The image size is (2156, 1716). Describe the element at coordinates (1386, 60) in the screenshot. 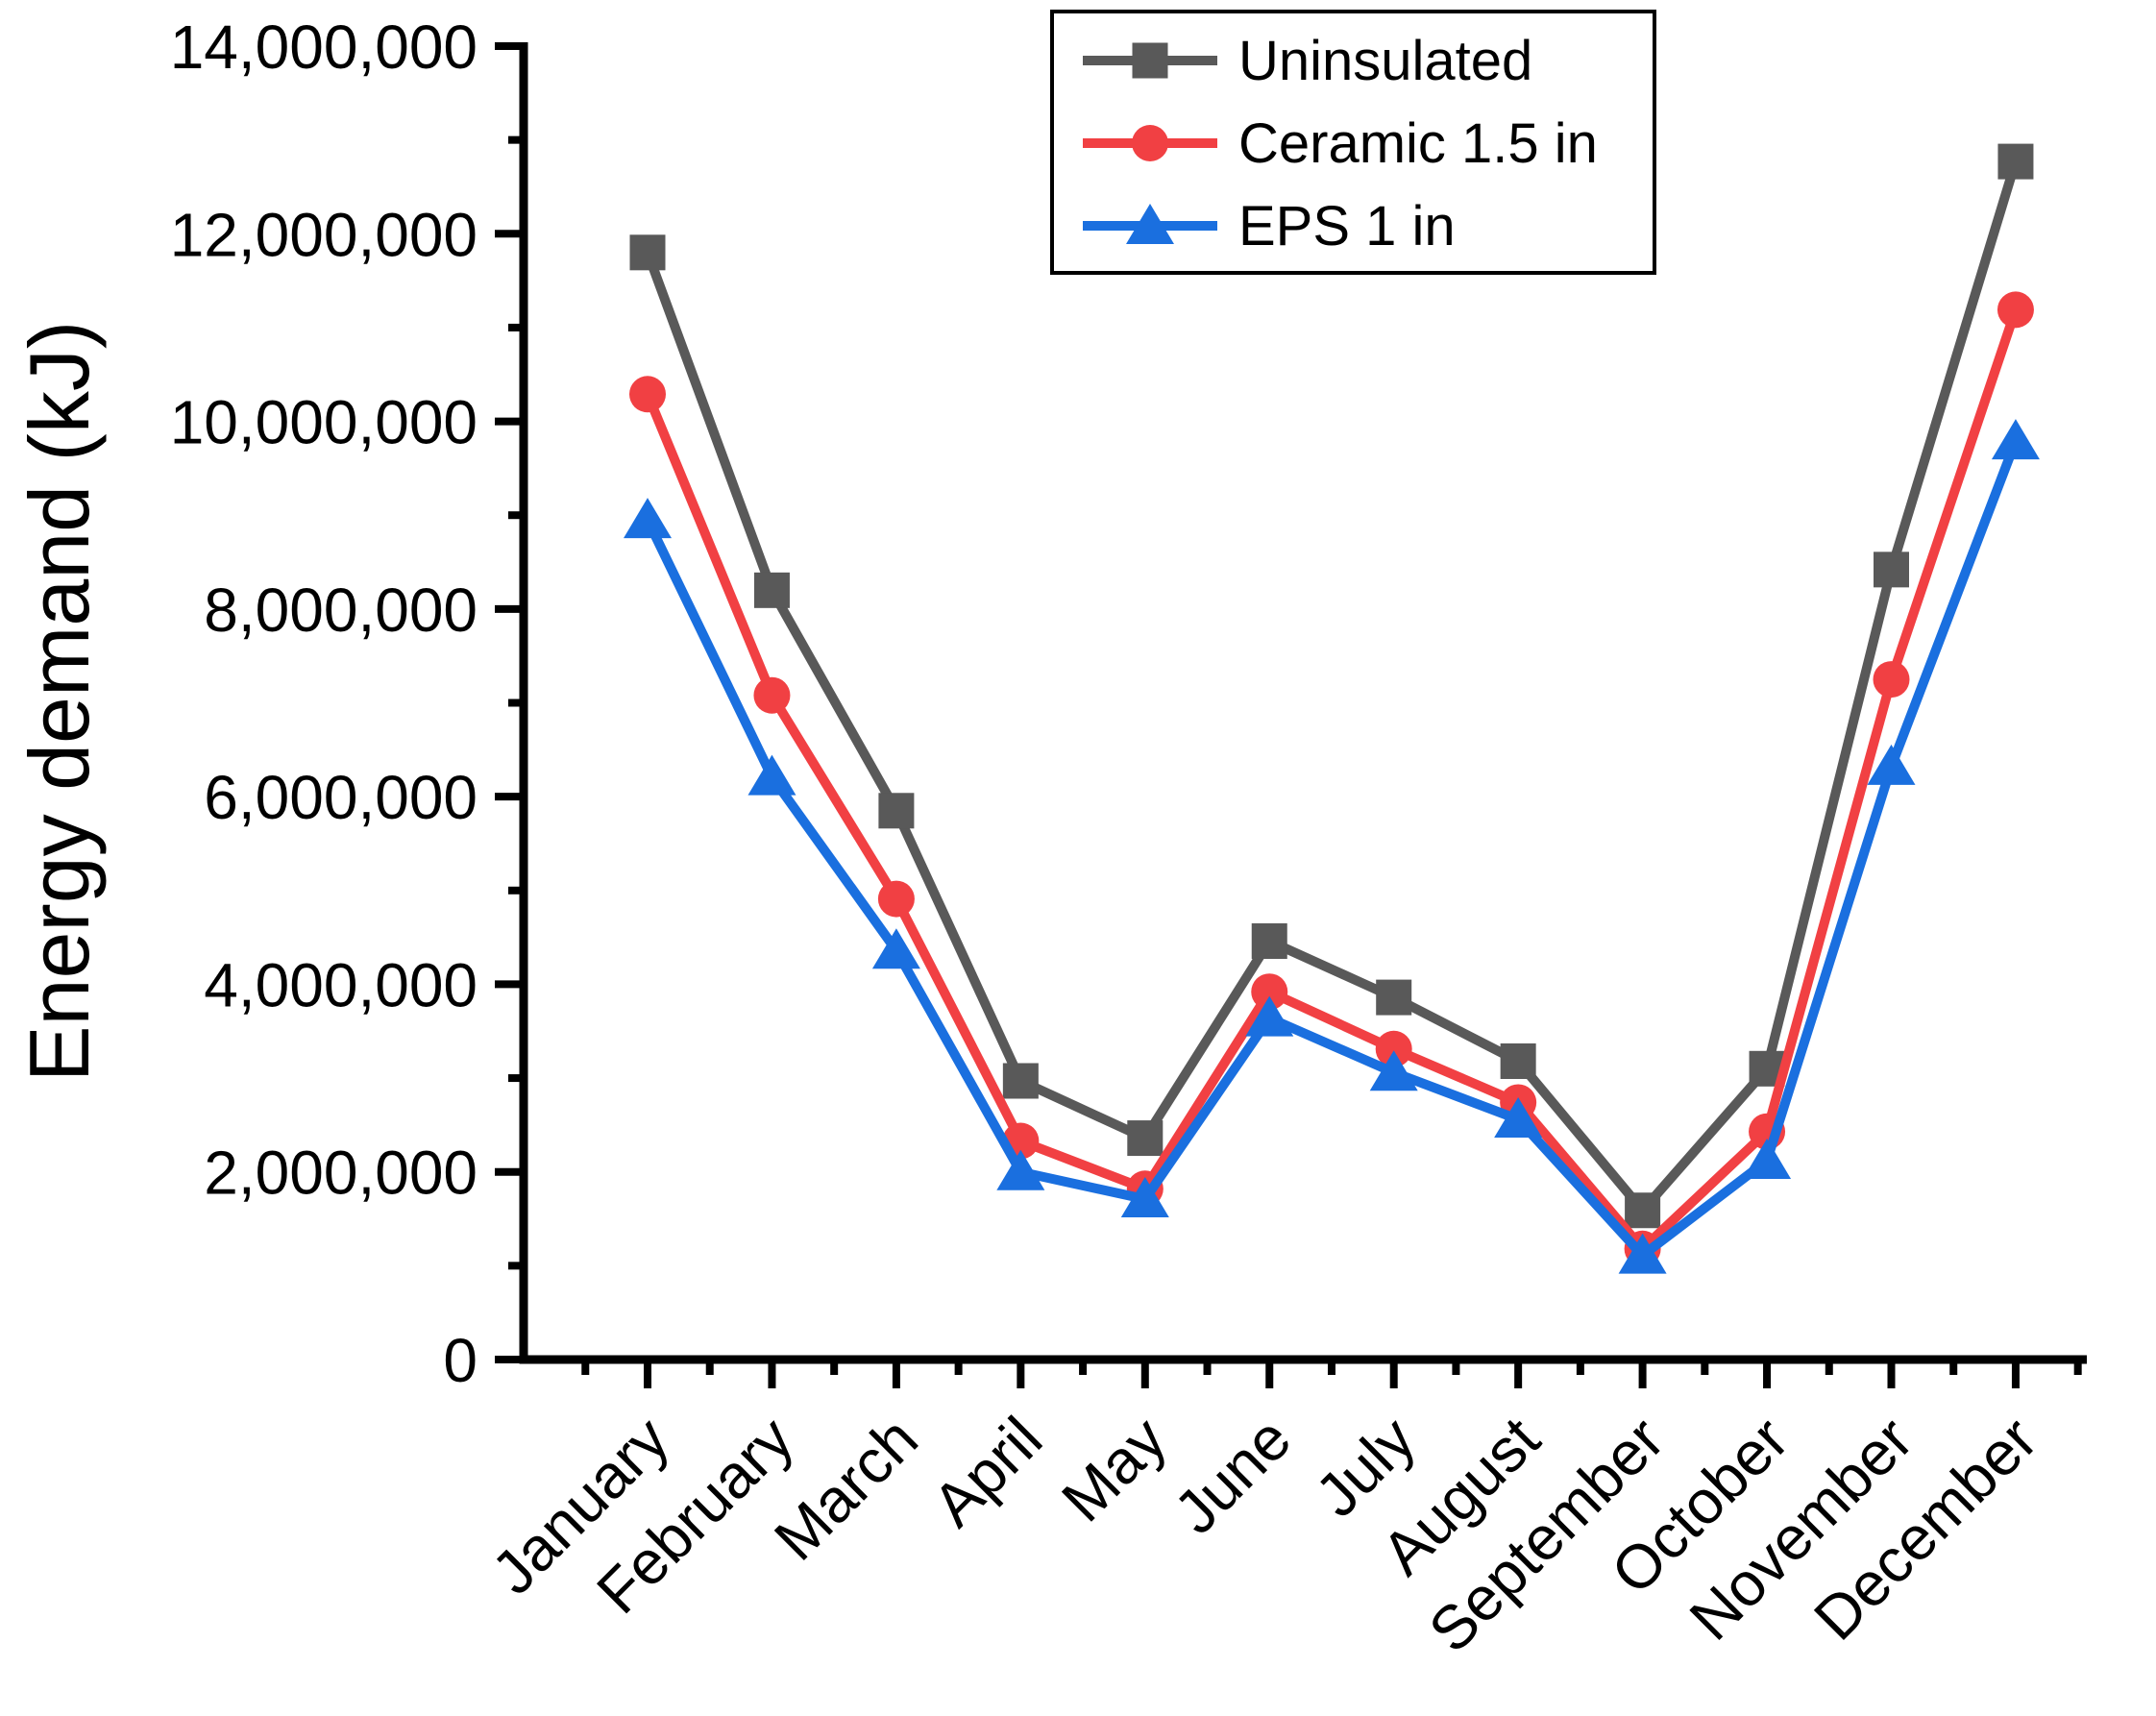

I see `legend-label: Uninsulated` at that location.